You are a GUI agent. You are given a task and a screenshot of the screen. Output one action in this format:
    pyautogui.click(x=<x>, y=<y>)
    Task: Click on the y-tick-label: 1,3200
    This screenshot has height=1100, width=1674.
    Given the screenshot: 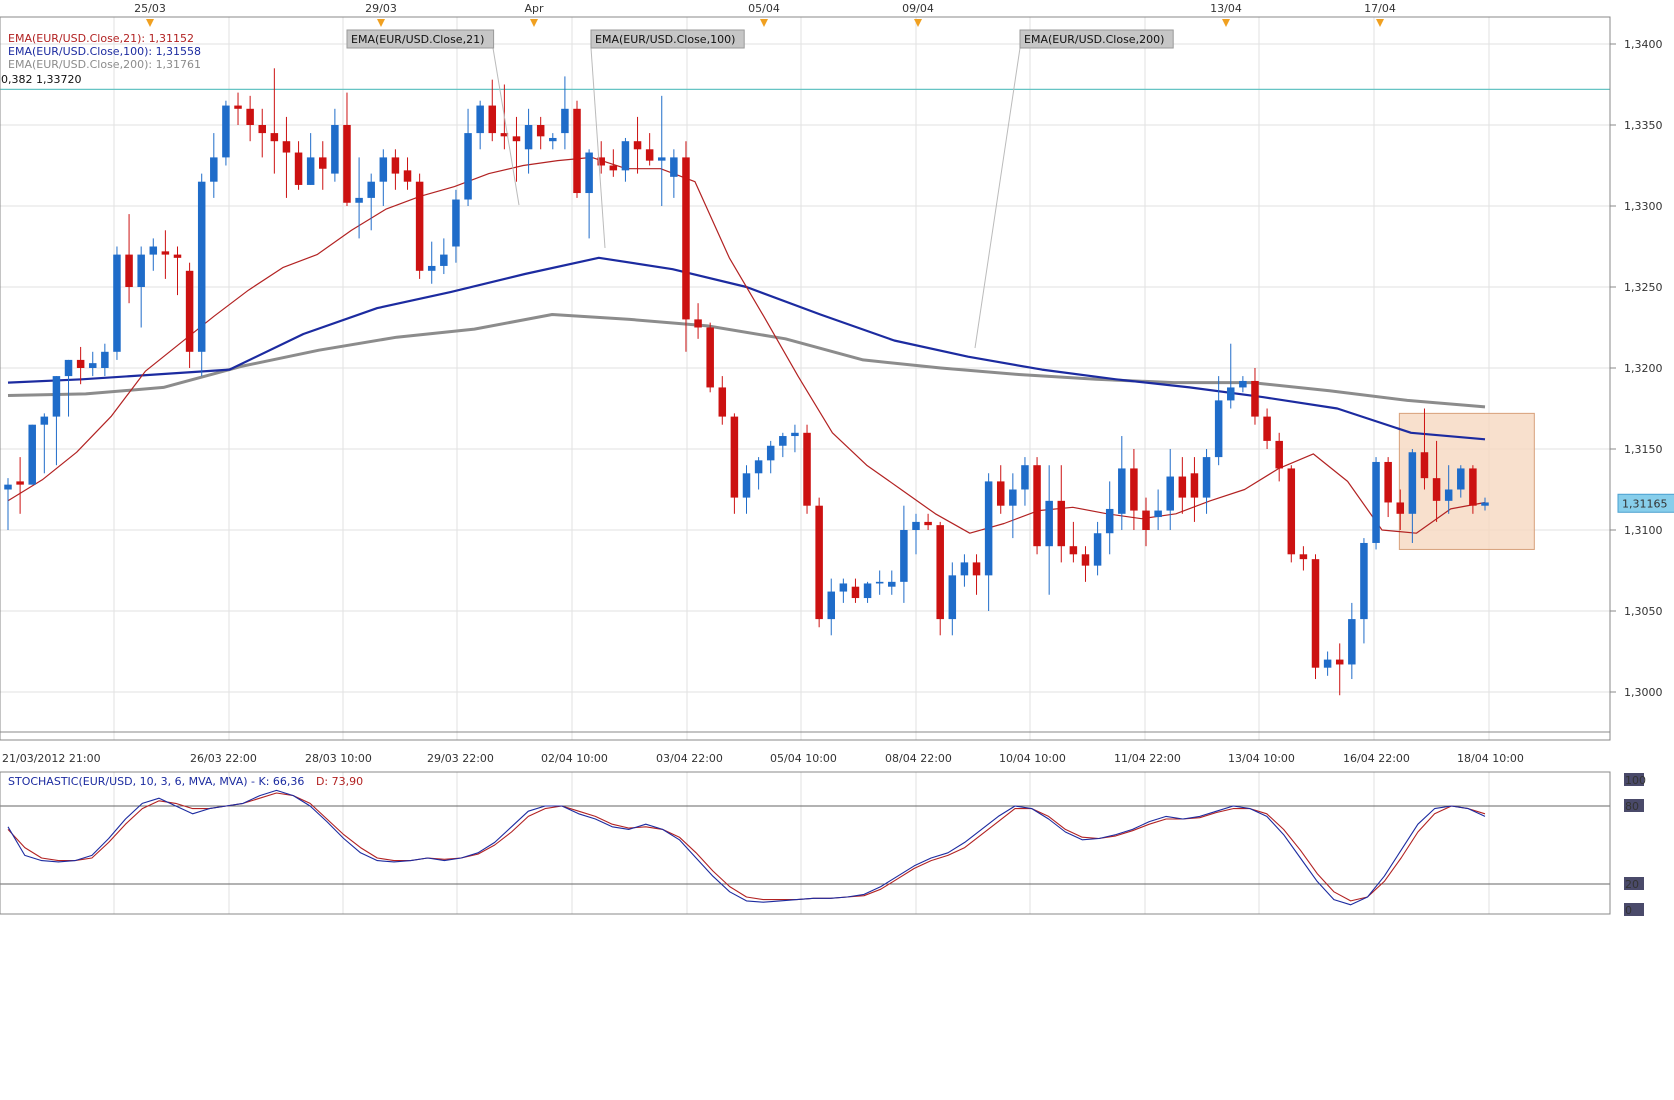 What is the action you would take?
    pyautogui.click(x=1643, y=368)
    